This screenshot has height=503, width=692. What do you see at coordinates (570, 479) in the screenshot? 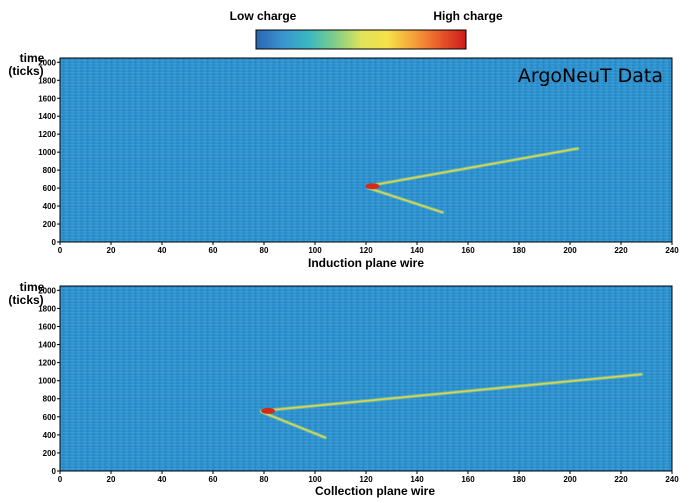
I see `collection-xtick-label: 200` at bounding box center [570, 479].